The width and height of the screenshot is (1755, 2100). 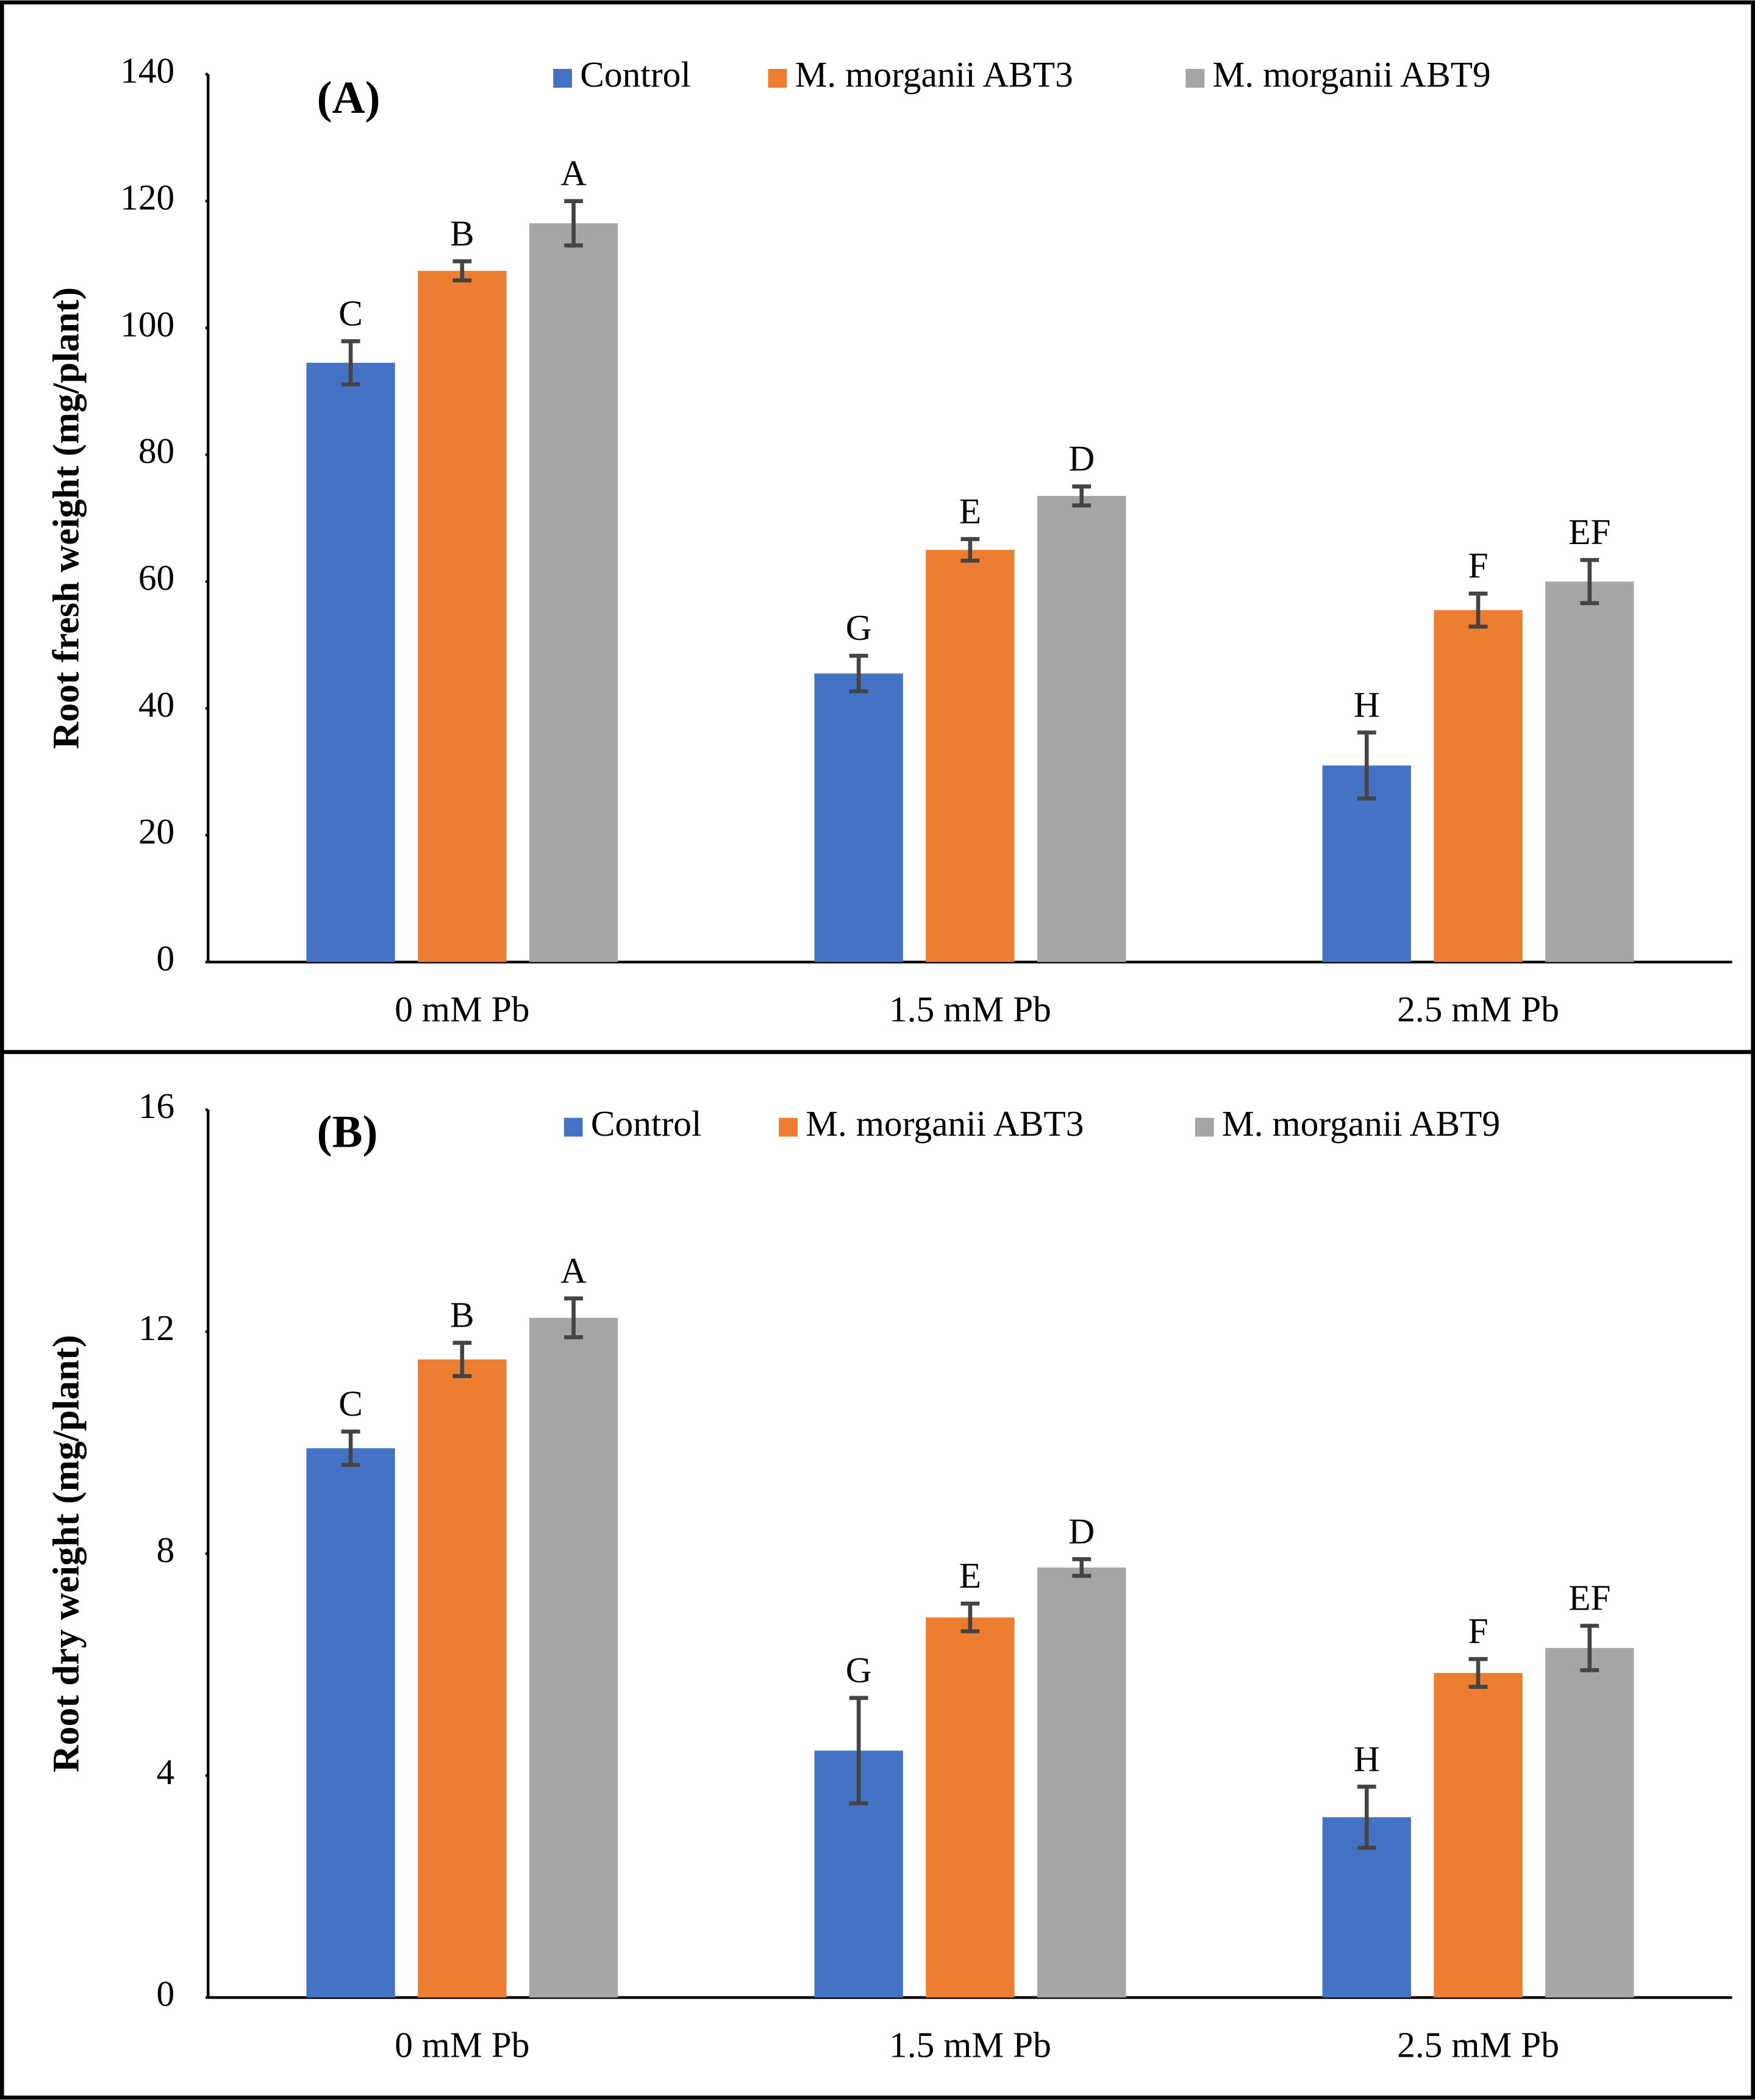 What do you see at coordinates (156, 705) in the screenshot?
I see `y-tick-label: 40` at bounding box center [156, 705].